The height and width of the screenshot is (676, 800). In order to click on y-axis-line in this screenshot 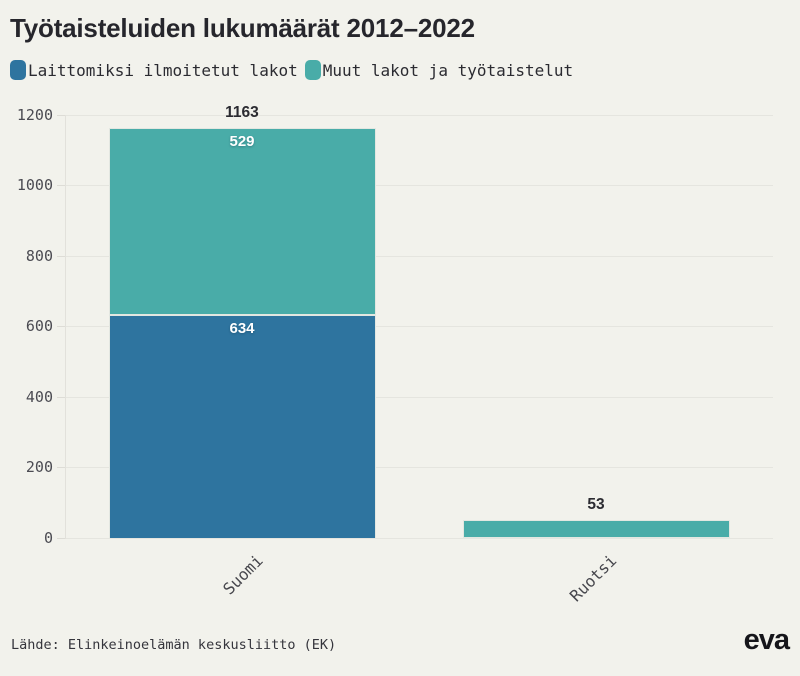, I will do `click(65, 327)`.